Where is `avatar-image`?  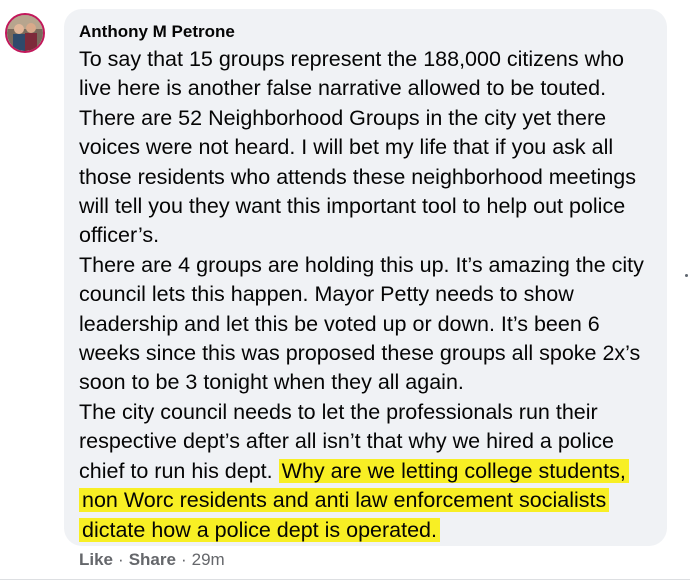
avatar-image is located at coordinates (25, 33).